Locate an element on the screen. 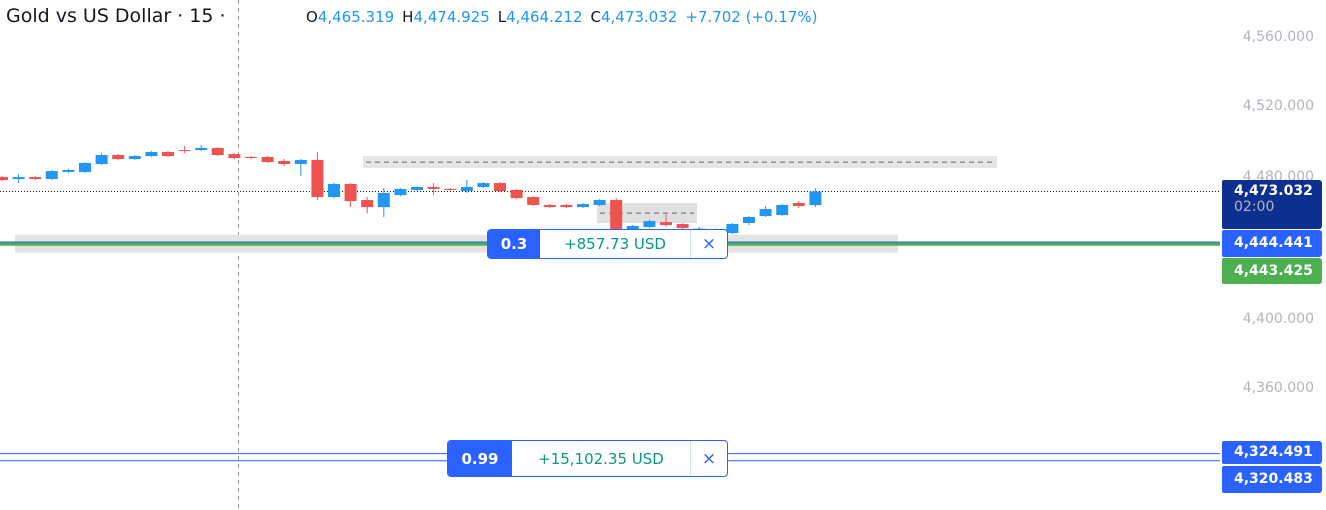  axis-label: 4,360.000 is located at coordinates (1278, 388).